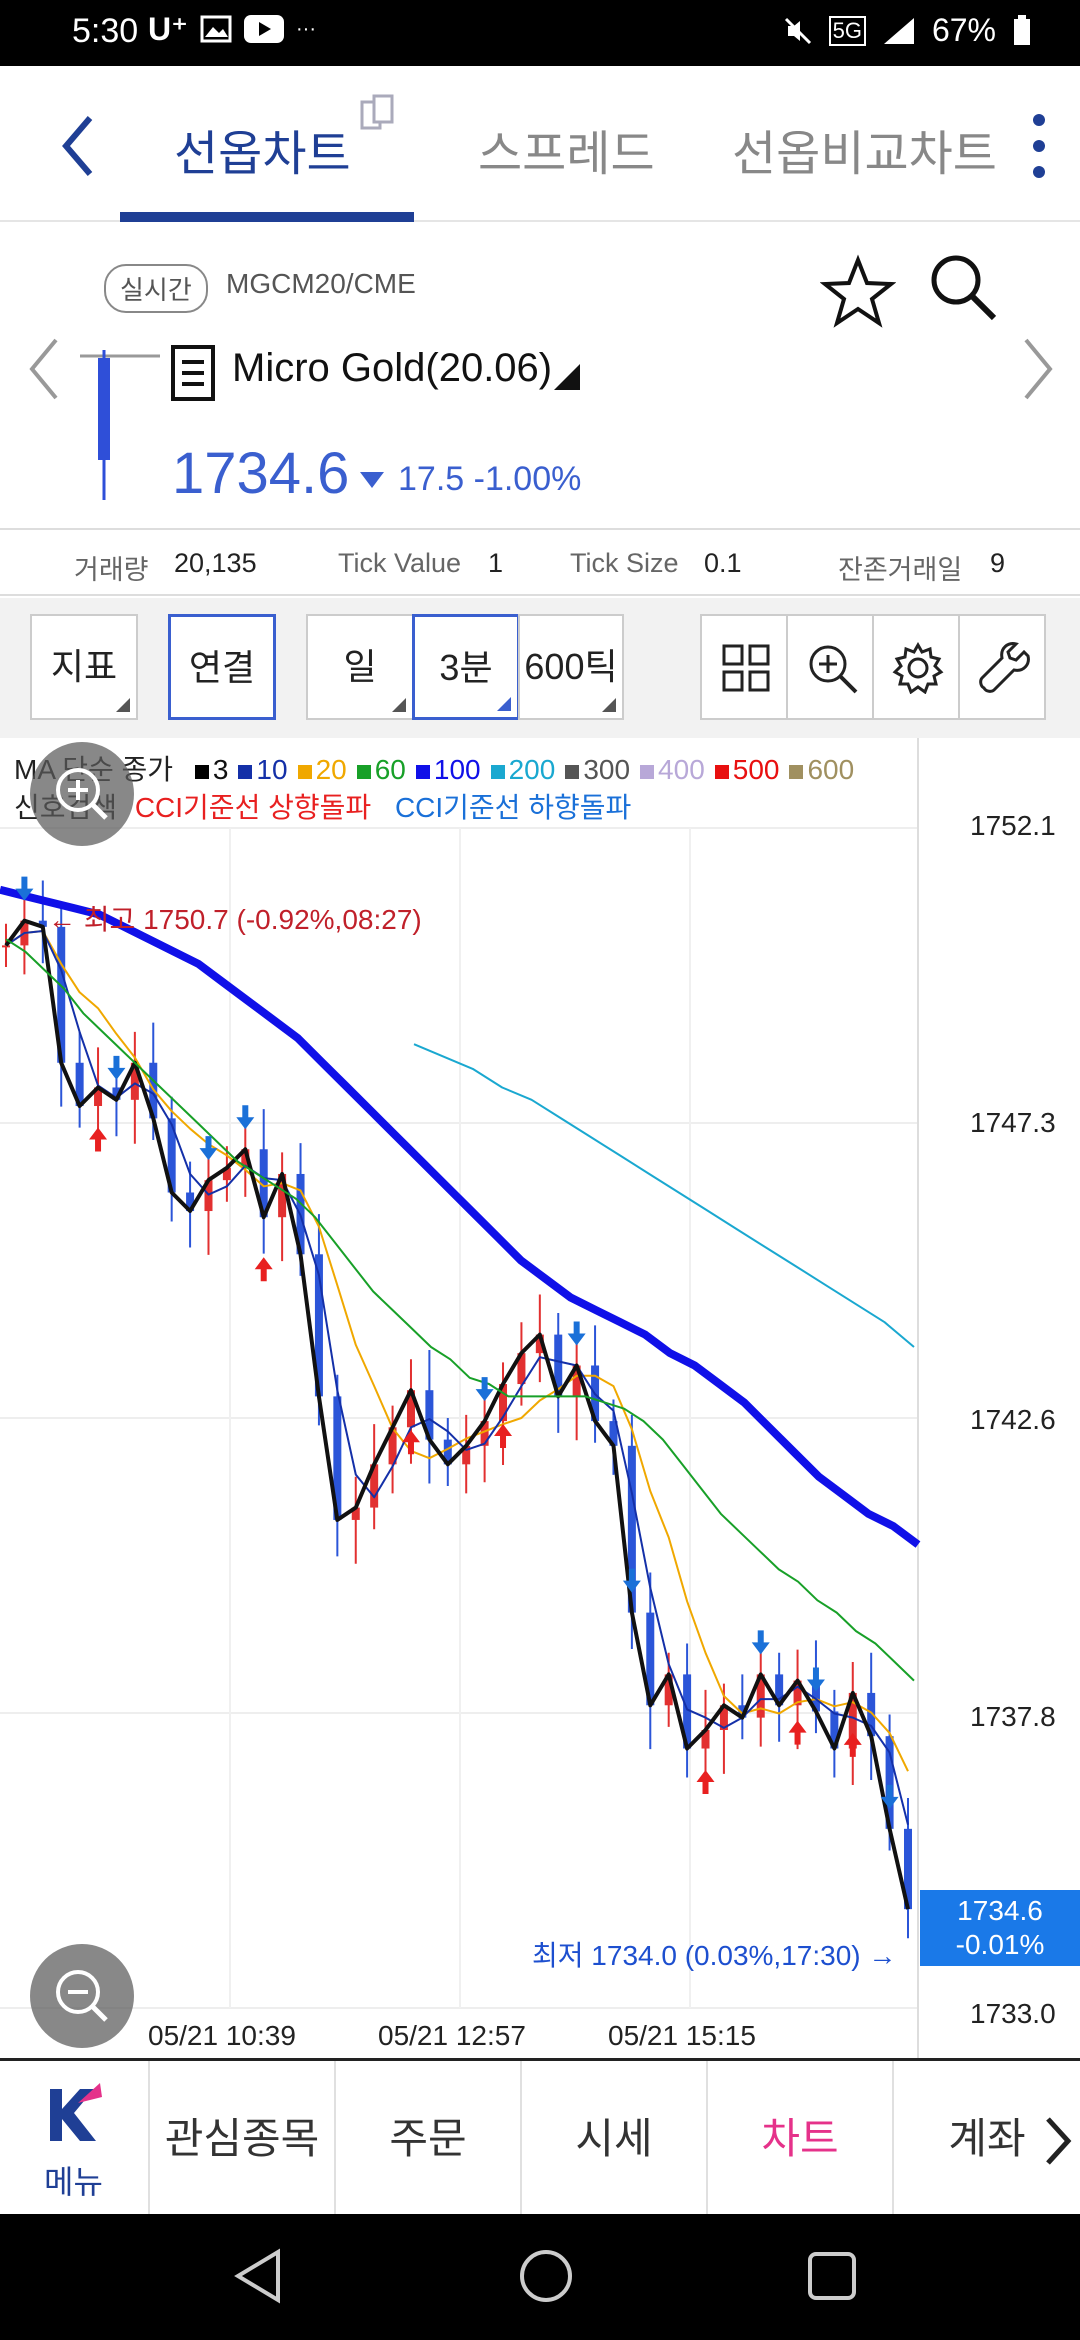 Image resolution: width=1080 pixels, height=2340 pixels. Describe the element at coordinates (1038, 369) in the screenshot. I see `next-symbol-icon` at that location.